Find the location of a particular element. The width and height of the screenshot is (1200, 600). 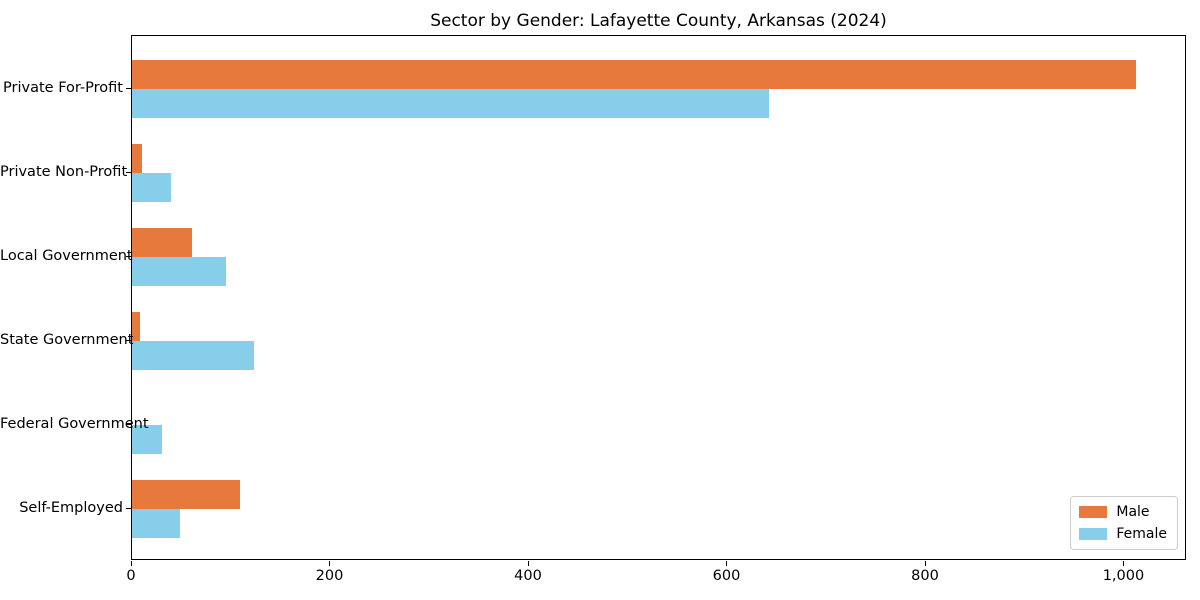

female-color-swatch is located at coordinates (1093, 534).